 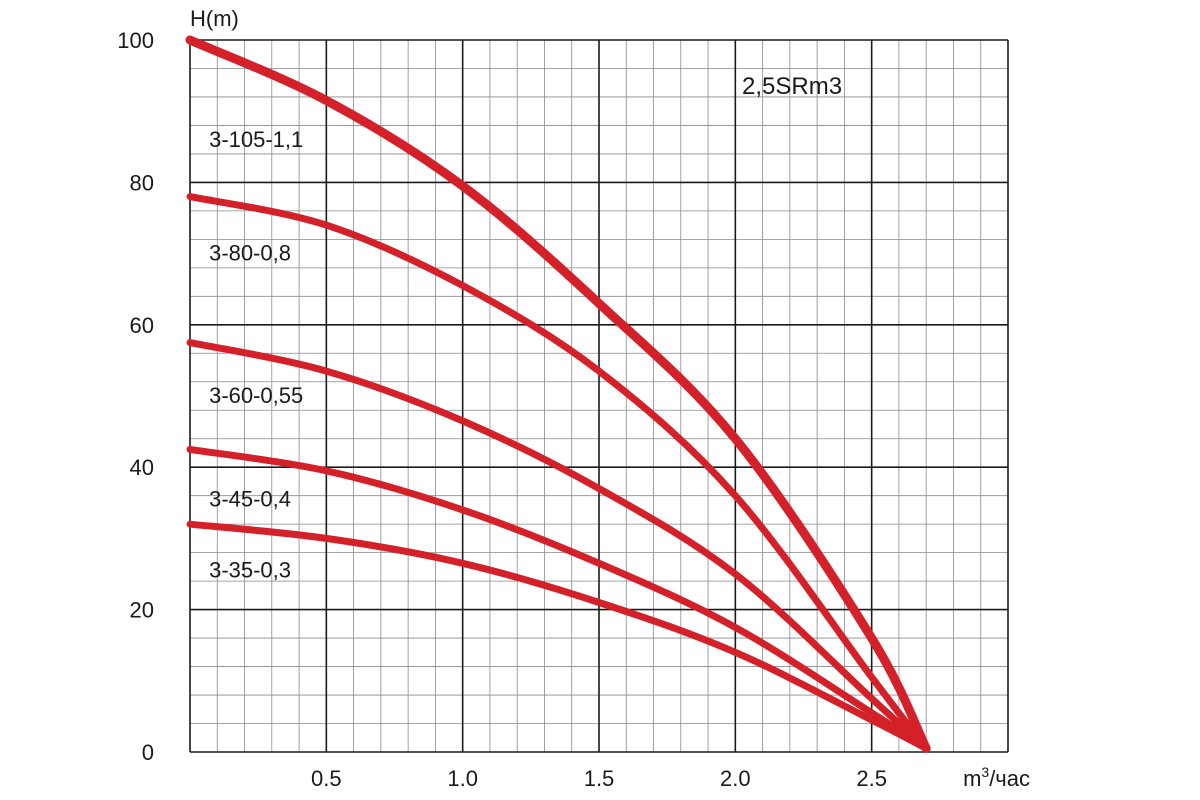 What do you see at coordinates (326, 778) in the screenshot?
I see `x-tick-label: 0.5` at bounding box center [326, 778].